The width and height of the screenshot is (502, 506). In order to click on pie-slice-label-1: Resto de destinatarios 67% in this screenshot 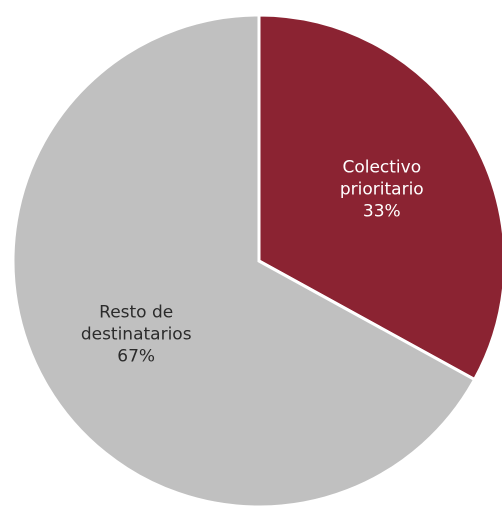, I will do `click(136, 335)`.